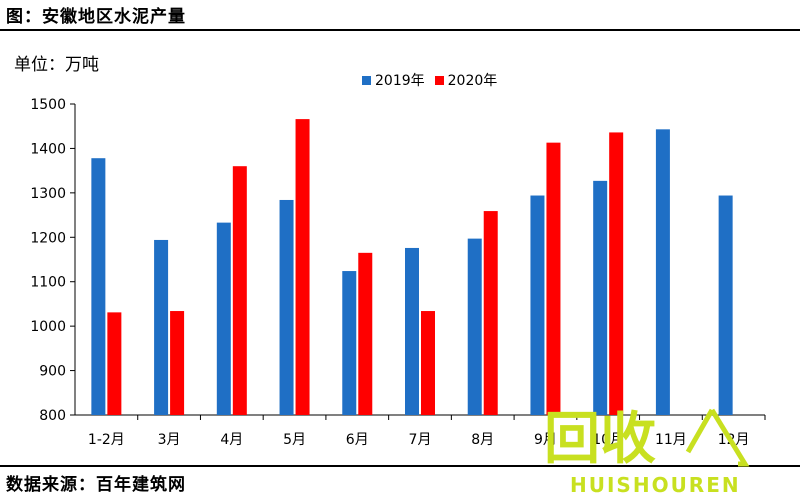 Image resolution: width=800 pixels, height=500 pixels. I want to click on x-tick-label: 4月, so click(231, 440).